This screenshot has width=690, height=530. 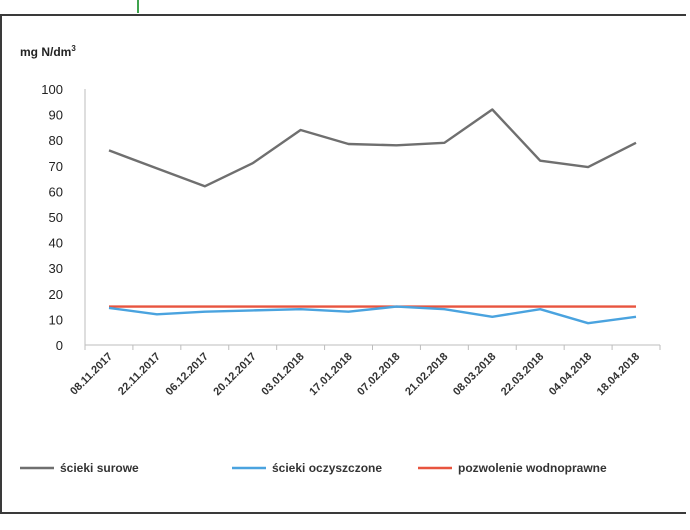 I want to click on x-tick-label: 17.01.2018, so click(x=330, y=374).